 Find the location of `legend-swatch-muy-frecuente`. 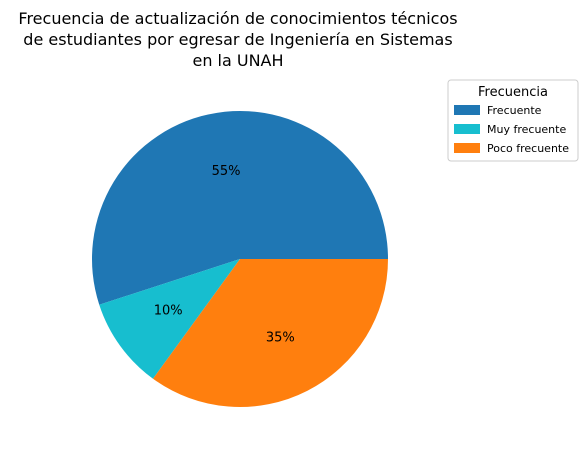

legend-swatch-muy-frecuente is located at coordinates (467, 129).